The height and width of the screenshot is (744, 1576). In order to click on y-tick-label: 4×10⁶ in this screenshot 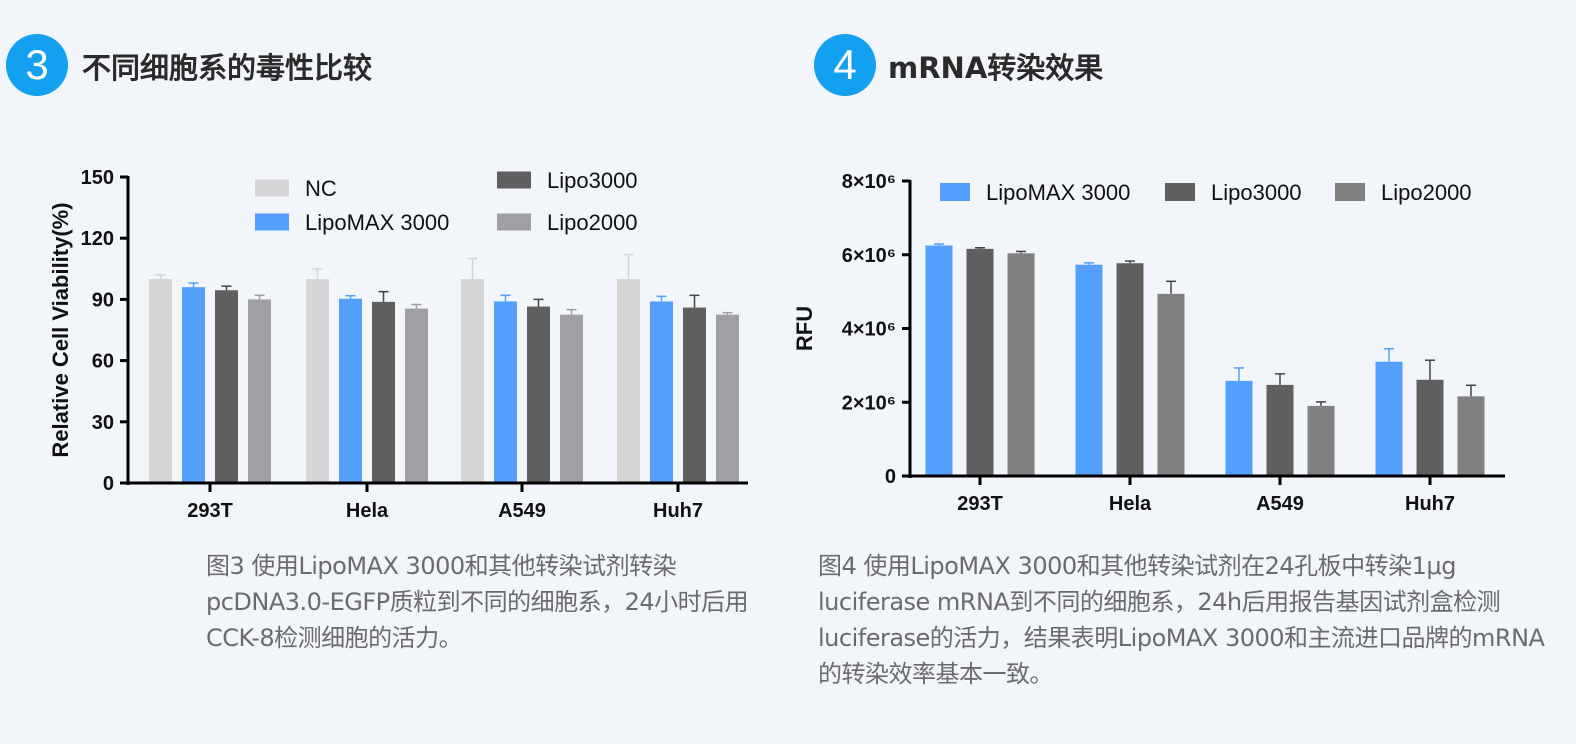, I will do `click(869, 330)`.